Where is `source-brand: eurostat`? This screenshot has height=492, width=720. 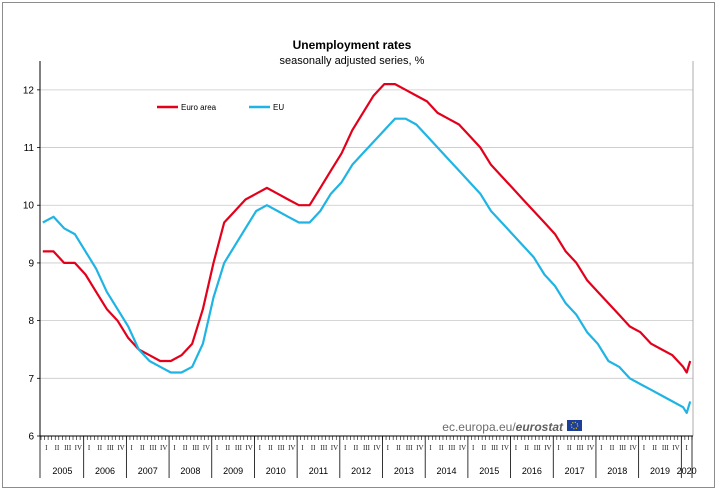
source-brand: eurostat is located at coordinates (540, 427).